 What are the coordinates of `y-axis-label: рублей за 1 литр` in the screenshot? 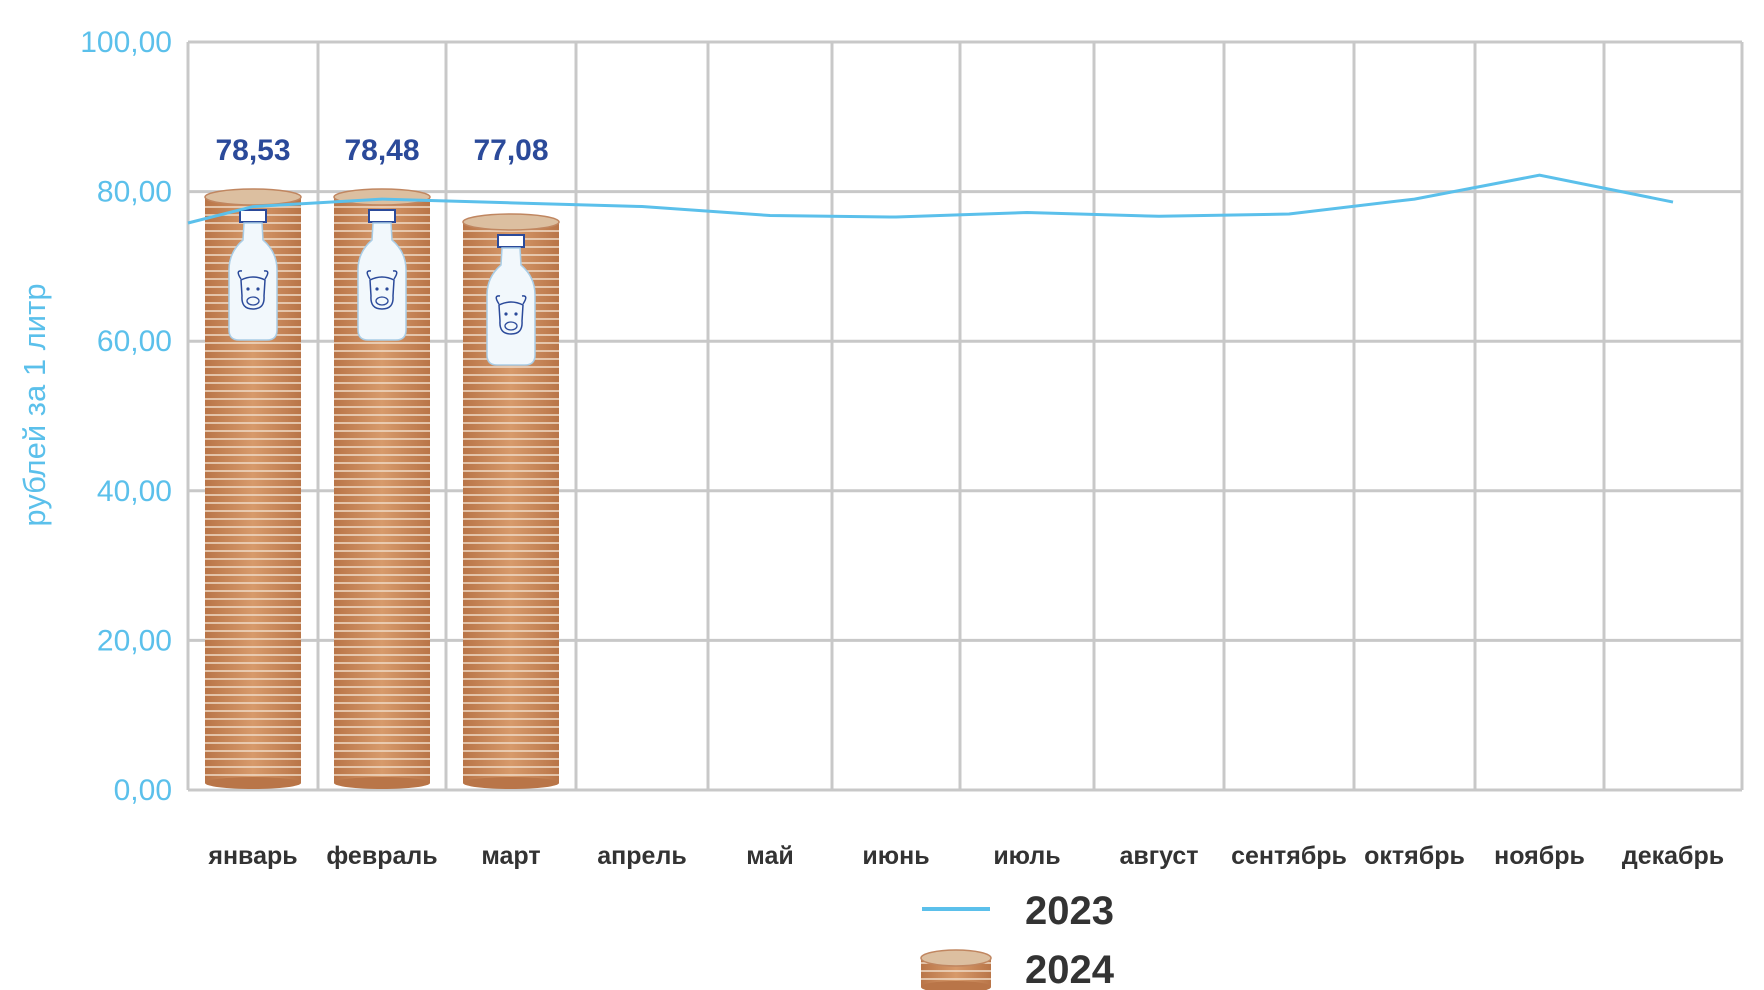 It's located at (34, 404).